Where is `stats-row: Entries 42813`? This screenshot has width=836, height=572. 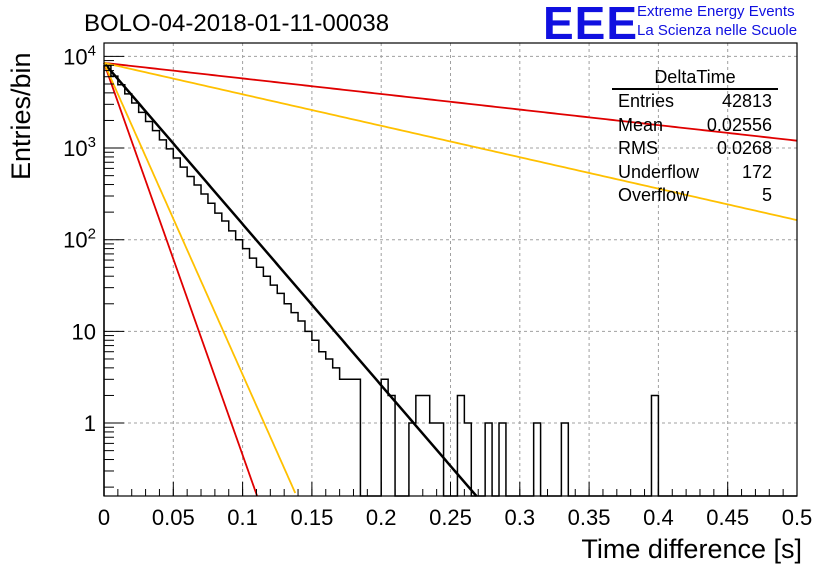
stats-row: Entries 42813 is located at coordinates (695, 102).